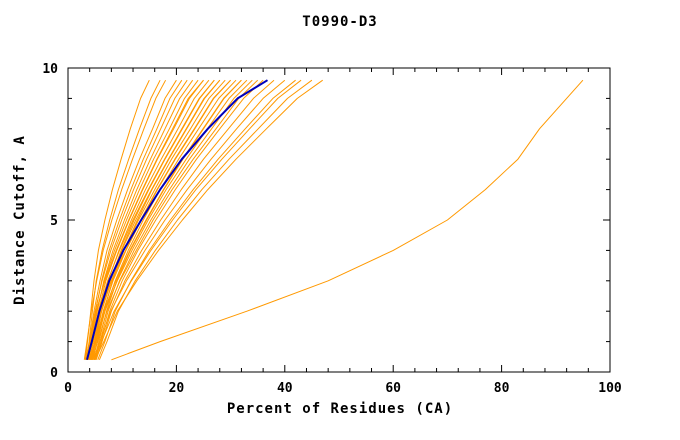 Image resolution: width=680 pixels, height=440 pixels. What do you see at coordinates (54, 373) in the screenshot?
I see `y-tick-label: 0` at bounding box center [54, 373].